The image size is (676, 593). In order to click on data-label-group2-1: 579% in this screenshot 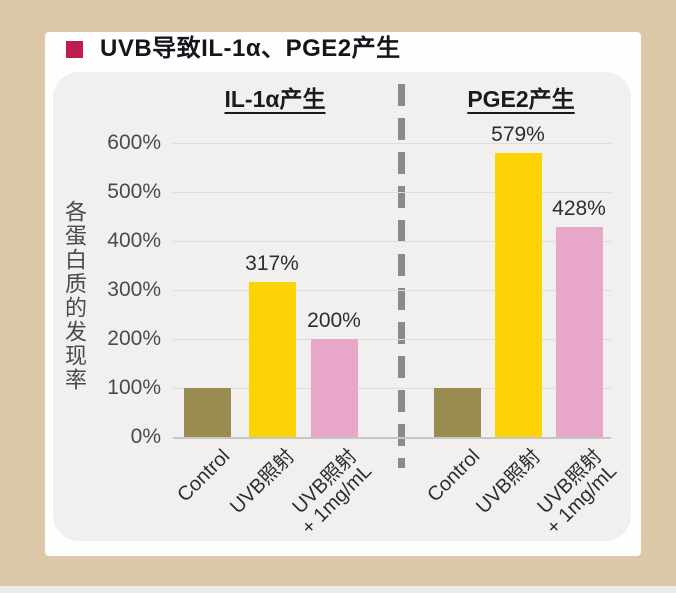, I will do `click(518, 135)`.